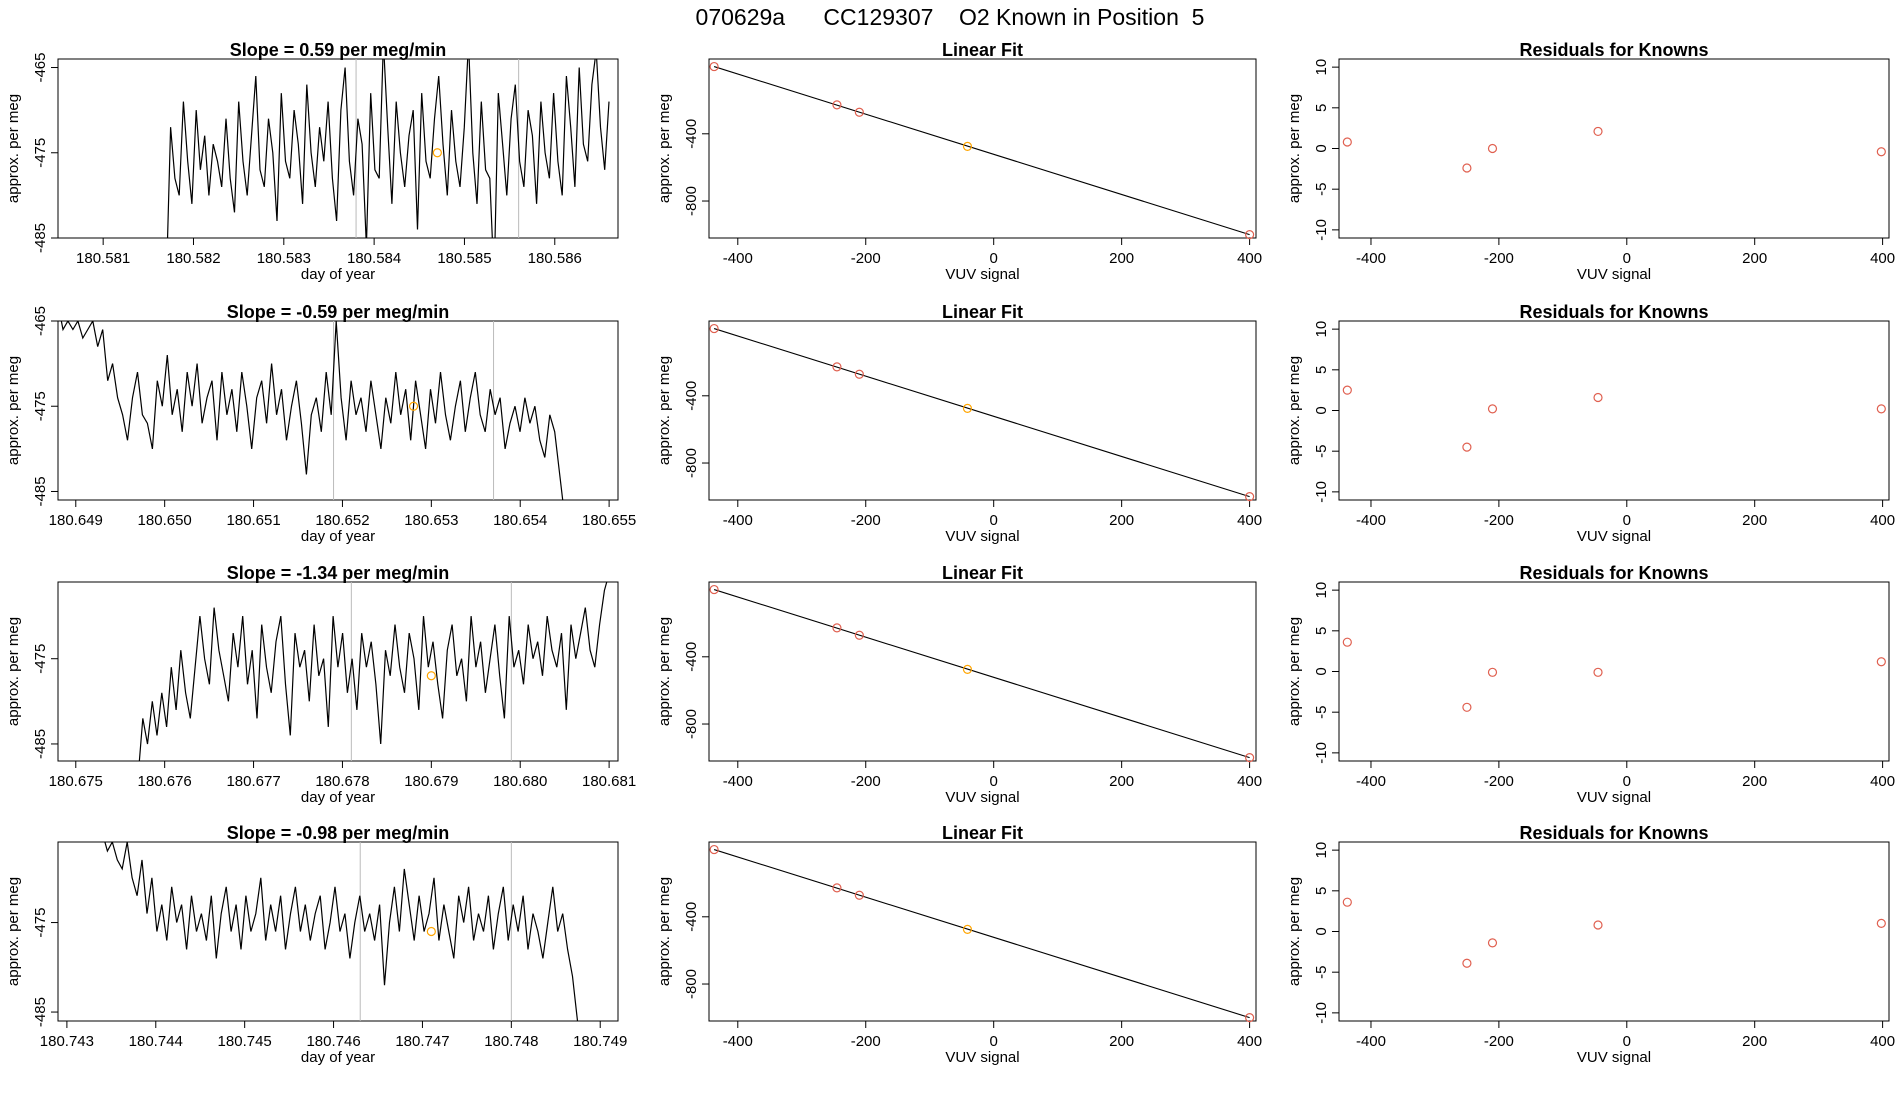 The width and height of the screenshot is (1900, 1100). Describe the element at coordinates (664, 148) in the screenshot. I see `row1-linearfit-ylabel: approx. per meg` at that location.